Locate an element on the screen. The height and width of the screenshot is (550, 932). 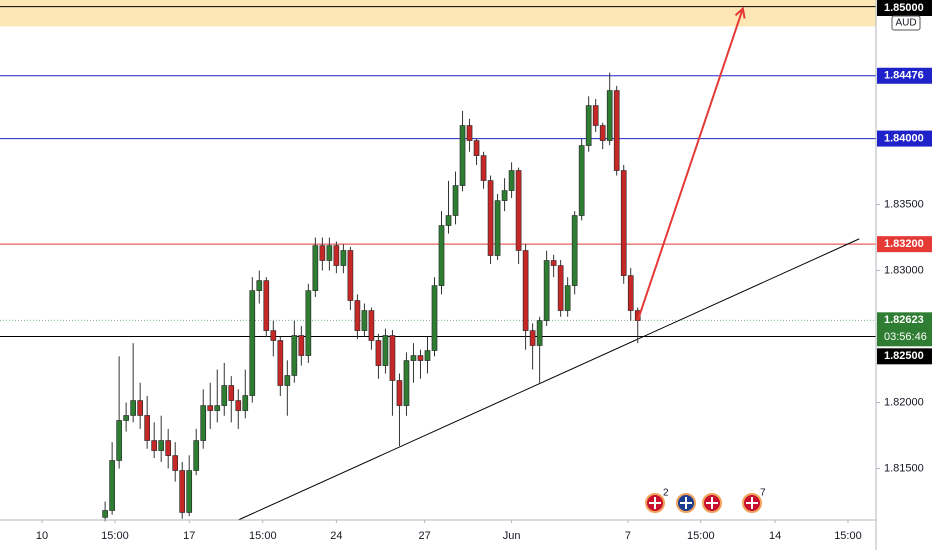
y-tick-label: 1.83500 is located at coordinates (904, 204).